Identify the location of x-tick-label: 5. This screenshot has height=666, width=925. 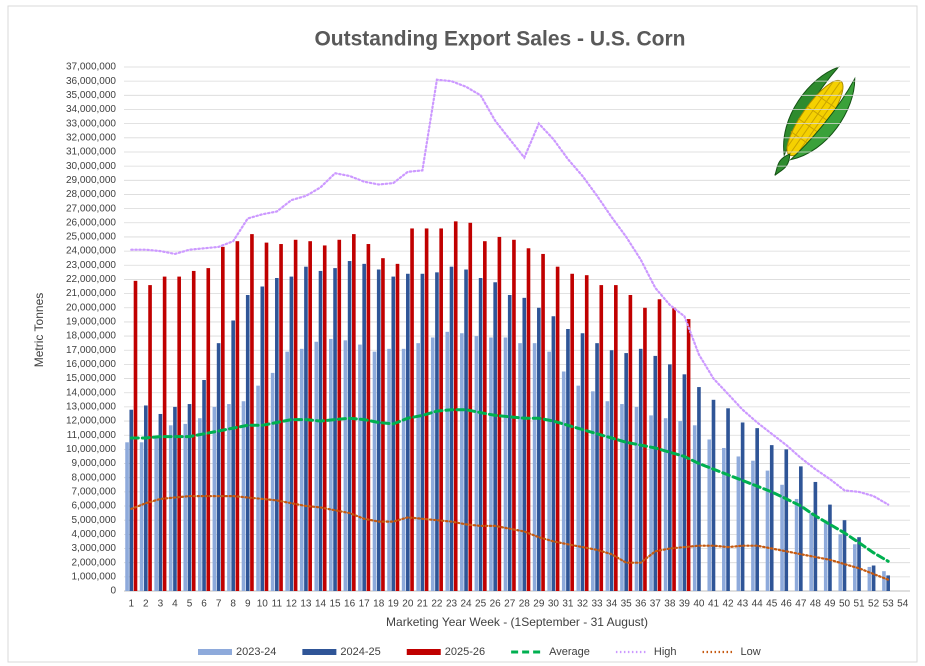
(190, 604).